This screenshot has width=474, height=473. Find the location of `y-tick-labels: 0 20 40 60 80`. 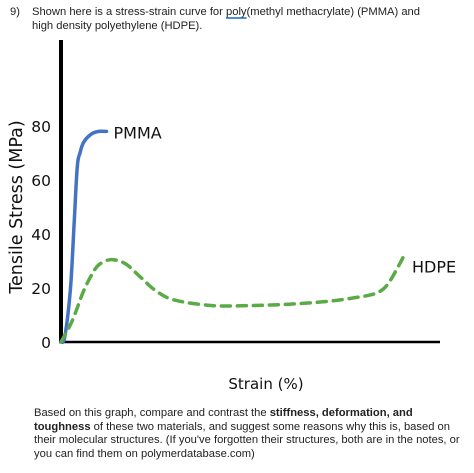

y-tick-labels: 0 20 40 60 80 is located at coordinates (41, 235).